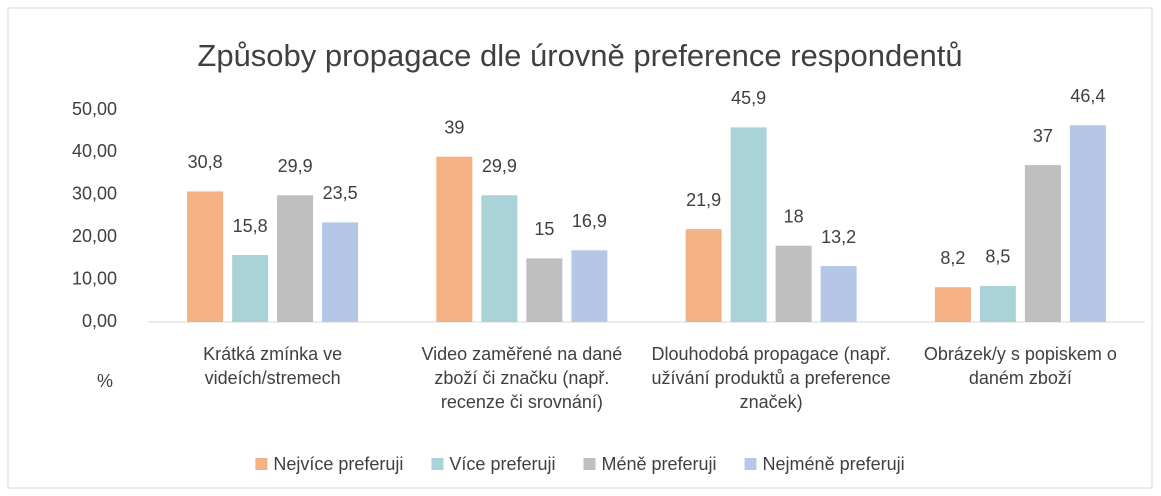 Image resolution: width=1161 pixels, height=496 pixels. I want to click on y-tick-label: 40,00, so click(94, 151).